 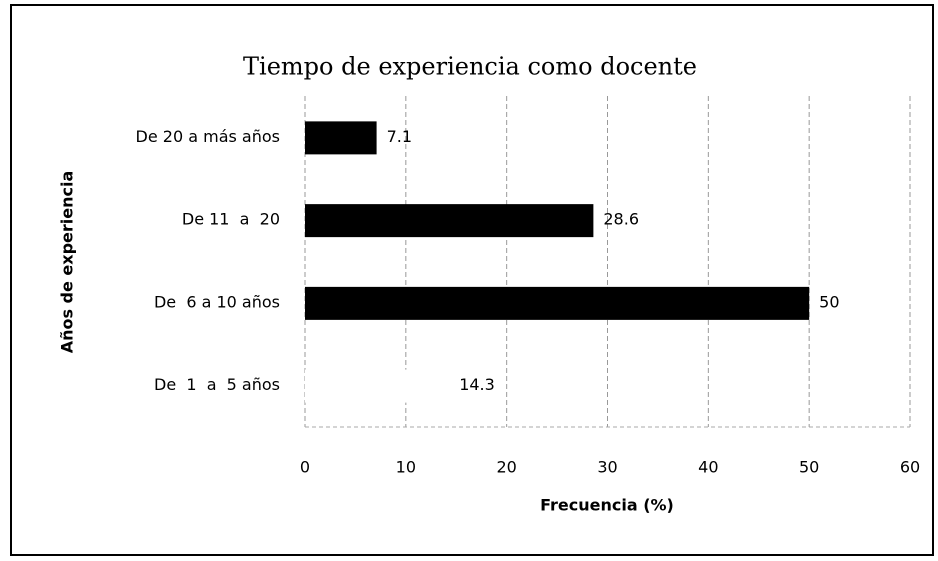 What do you see at coordinates (829, 301) in the screenshot?
I see `value-label: 50` at bounding box center [829, 301].